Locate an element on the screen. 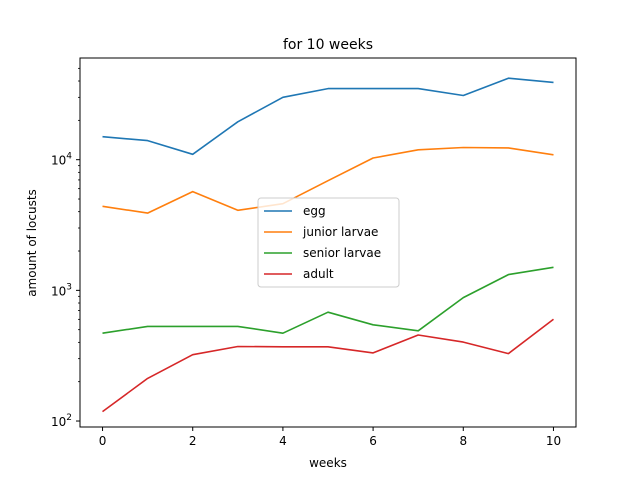 This screenshot has height=480, width=640. y-tick-label: 10³ is located at coordinates (61, 290).